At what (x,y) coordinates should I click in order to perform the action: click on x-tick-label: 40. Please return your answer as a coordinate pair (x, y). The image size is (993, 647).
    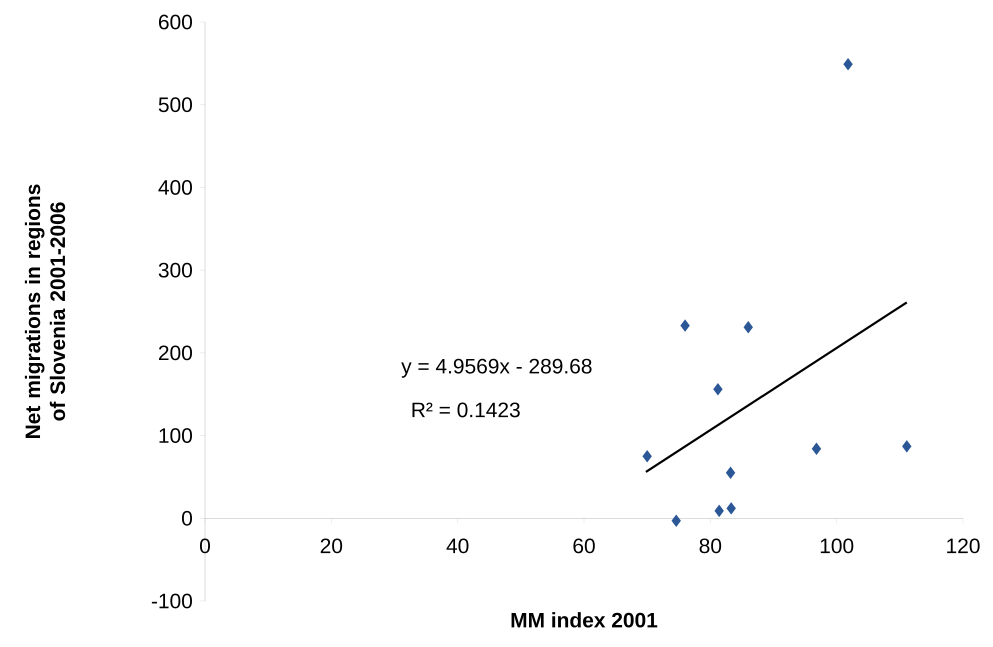
    Looking at the image, I should click on (457, 546).